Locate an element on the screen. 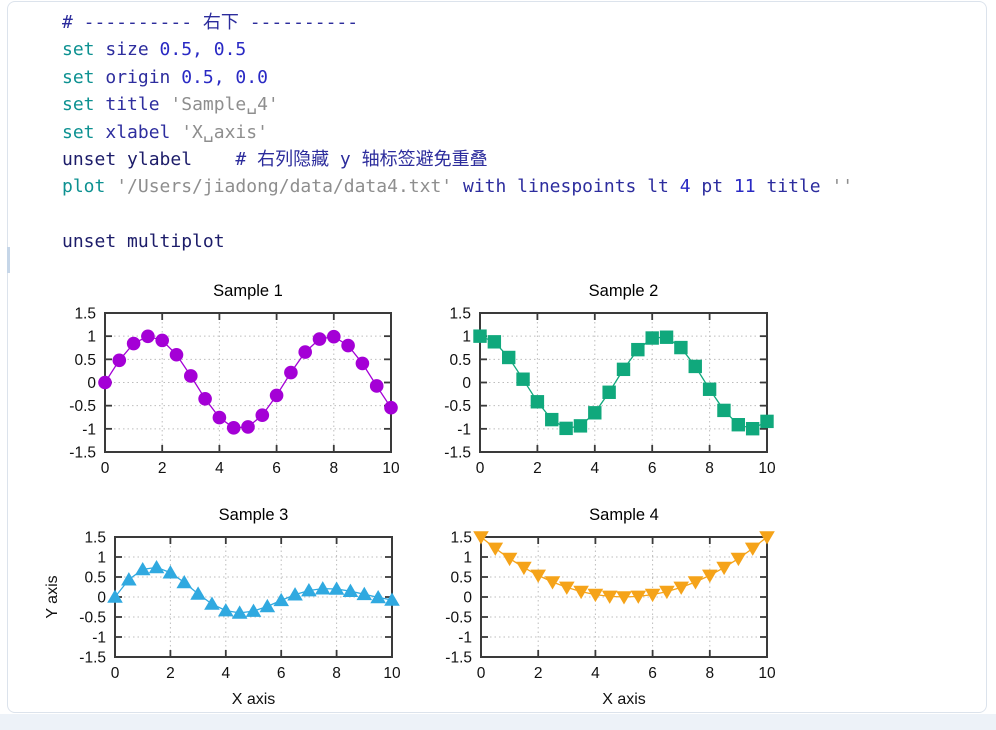  cell-indicator is located at coordinates (8, 260).